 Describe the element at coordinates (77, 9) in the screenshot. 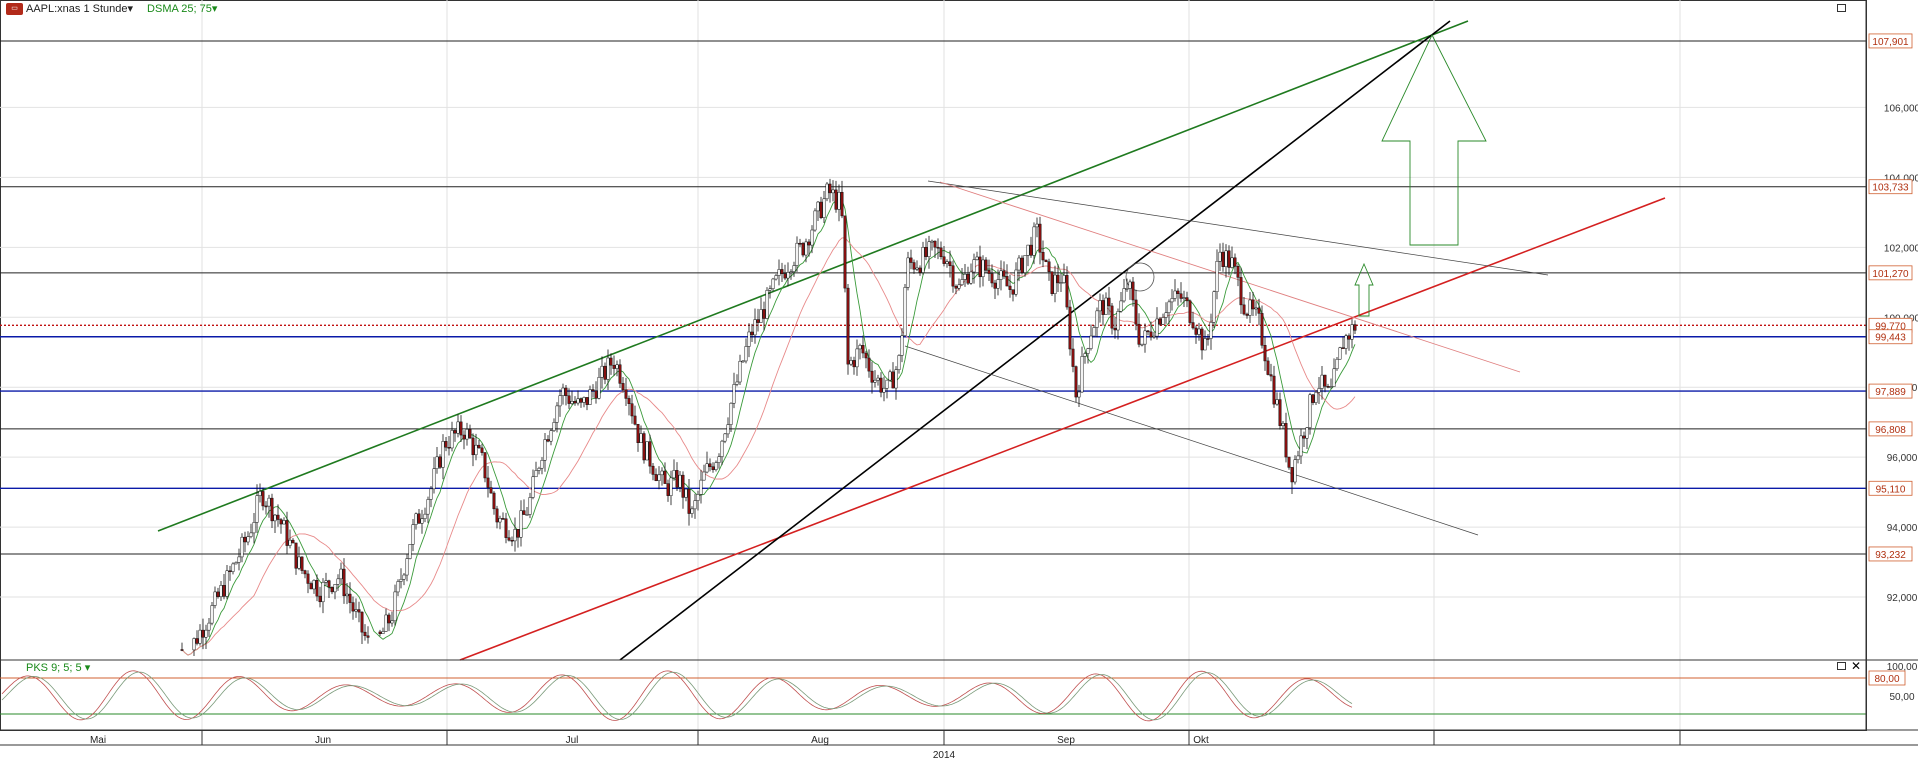

I see `symbol-label: AAPL:xnas 1 Stunde` at that location.